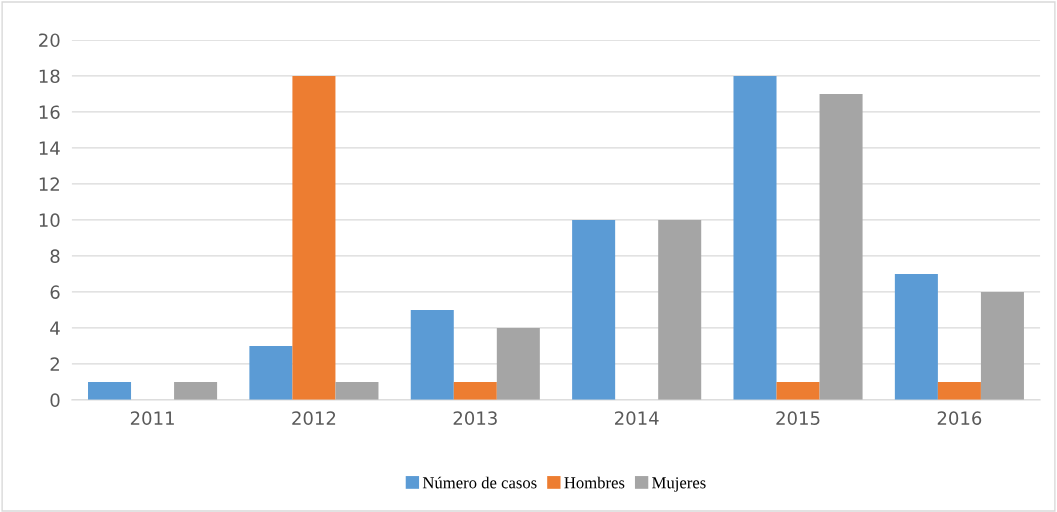 This screenshot has height=512, width=1057. I want to click on legend-label: Número de casos, so click(479, 482).